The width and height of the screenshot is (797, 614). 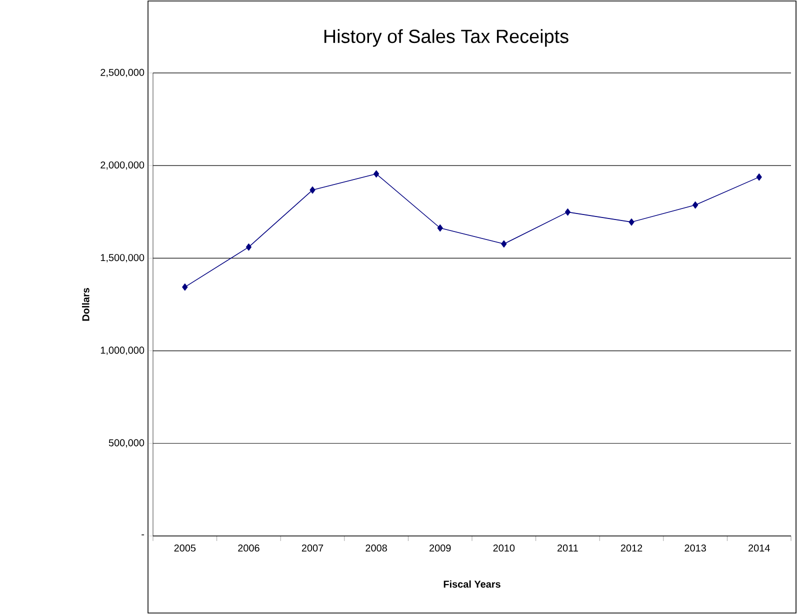 I want to click on y-tick-label: 1,000,000, so click(x=122, y=350).